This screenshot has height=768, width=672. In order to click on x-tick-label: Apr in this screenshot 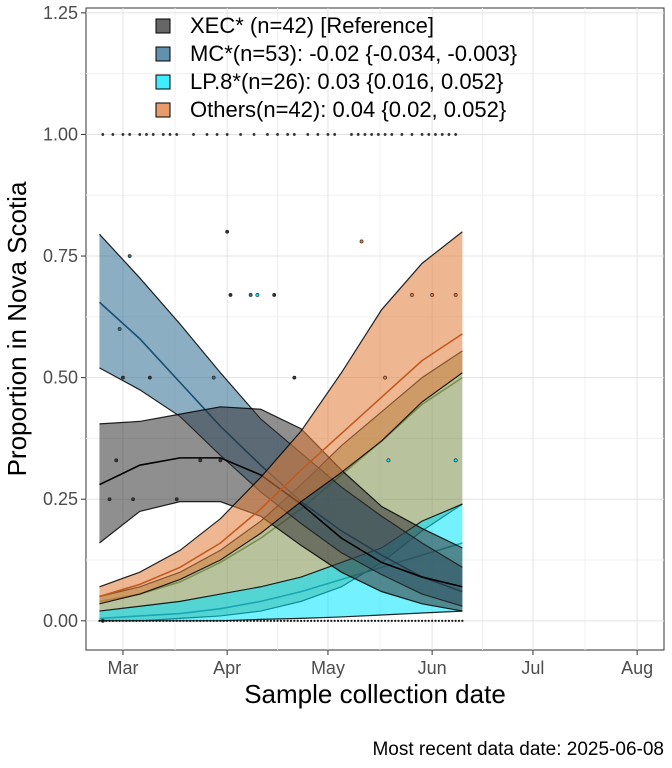, I will do `click(227, 668)`.